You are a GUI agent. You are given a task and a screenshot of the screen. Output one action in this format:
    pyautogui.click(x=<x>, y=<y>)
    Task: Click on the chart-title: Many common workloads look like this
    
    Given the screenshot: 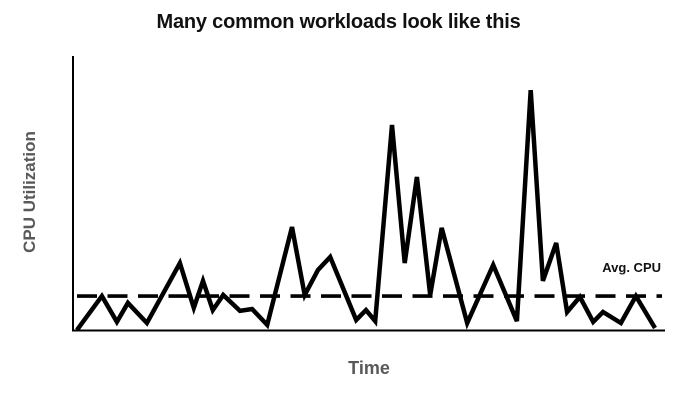 What is the action you would take?
    pyautogui.click(x=338, y=22)
    